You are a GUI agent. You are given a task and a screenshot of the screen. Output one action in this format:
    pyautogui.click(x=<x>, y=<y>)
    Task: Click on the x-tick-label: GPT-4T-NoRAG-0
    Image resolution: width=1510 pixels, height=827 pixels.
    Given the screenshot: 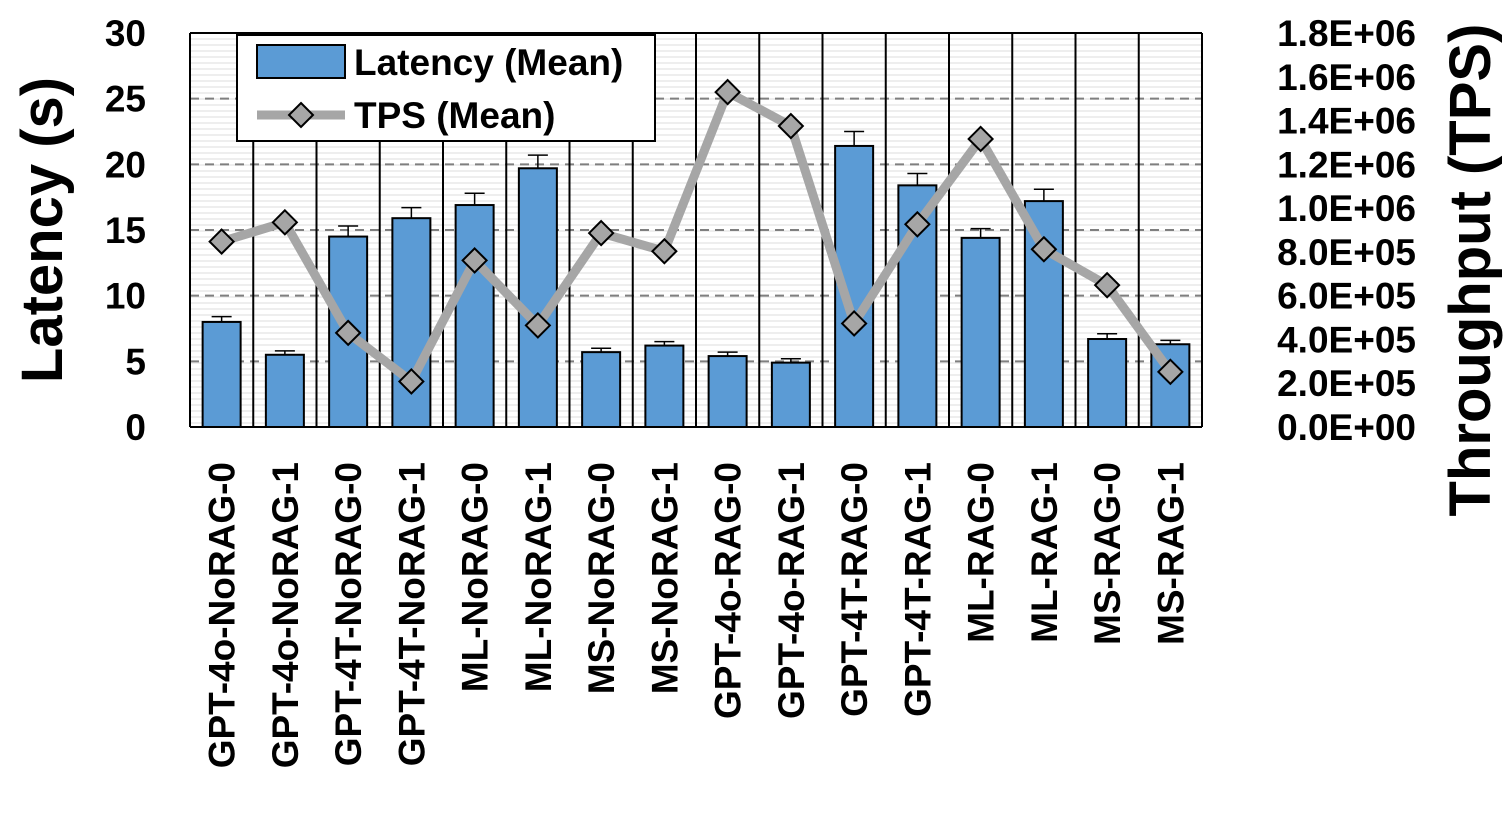 What is the action you would take?
    pyautogui.click(x=348, y=614)
    